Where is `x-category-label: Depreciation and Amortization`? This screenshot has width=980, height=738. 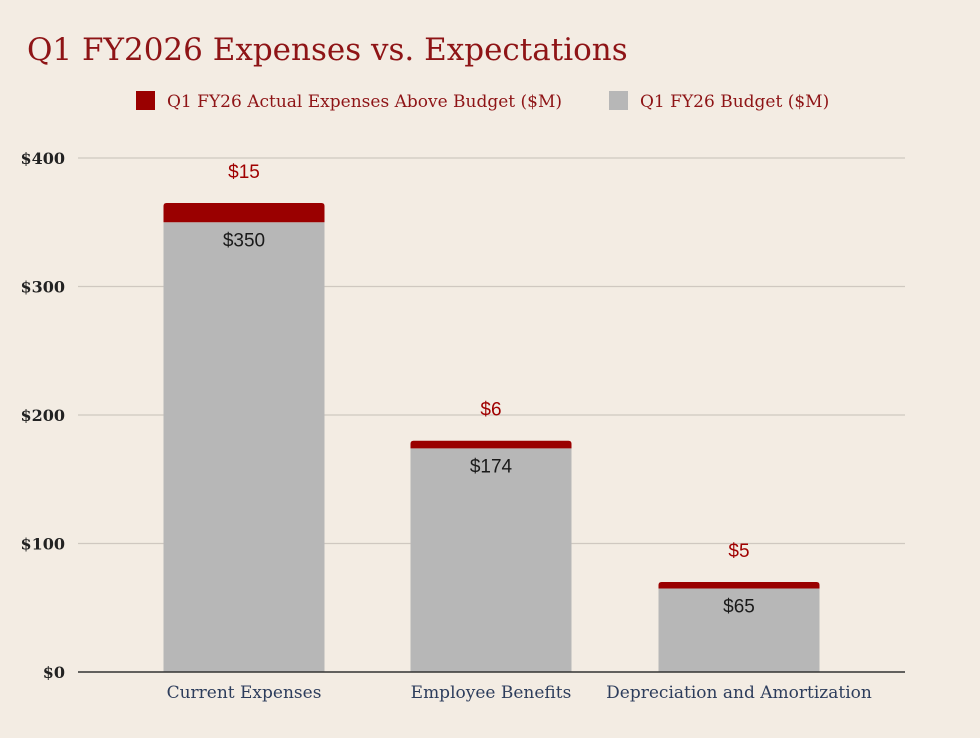 x-category-label: Depreciation and Amortization is located at coordinates (739, 693).